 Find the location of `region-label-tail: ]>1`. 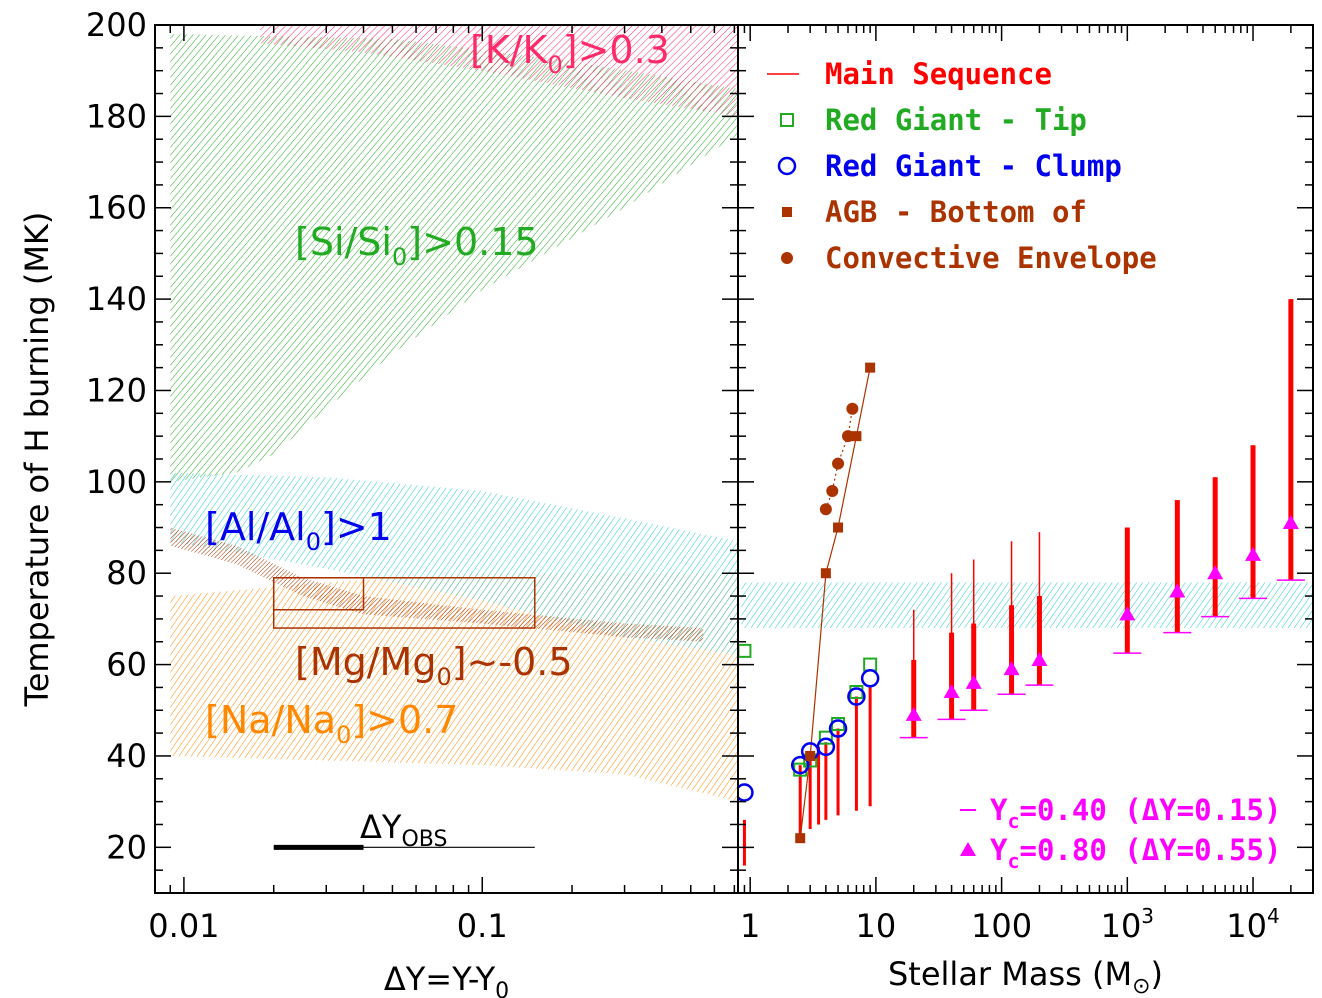

region-label-tail: ]>1 is located at coordinates (356, 527).